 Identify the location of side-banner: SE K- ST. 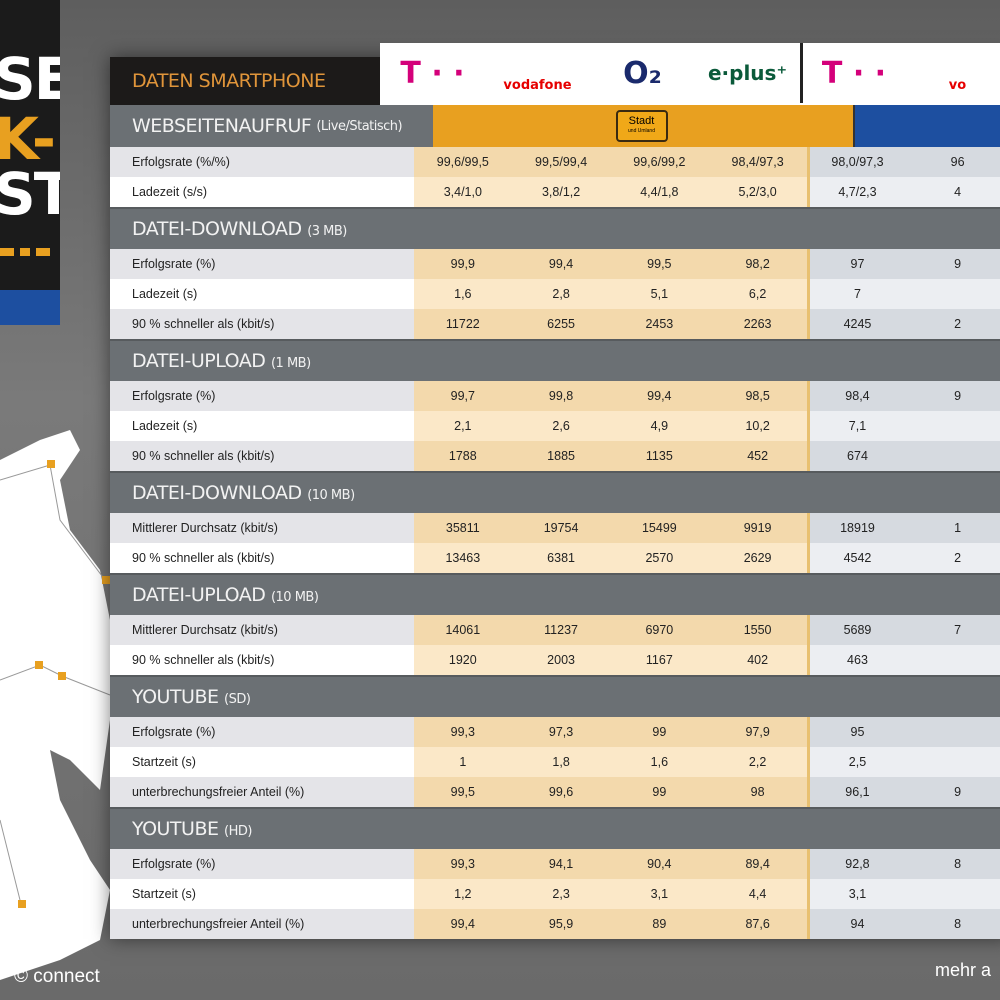
(30, 162).